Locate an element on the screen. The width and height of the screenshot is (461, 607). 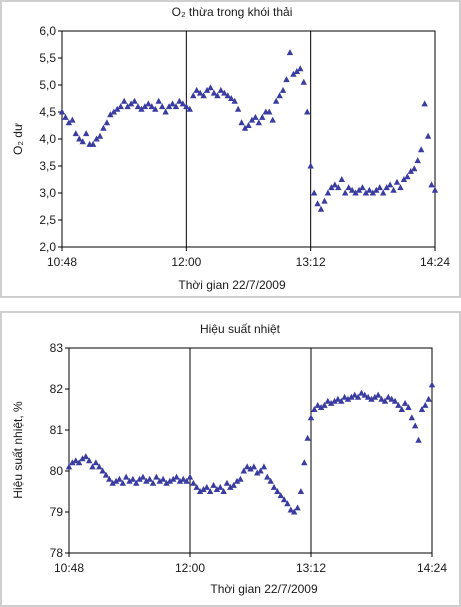
efficiency-y-axis-label: Hiệu suất nhiệt, % is located at coordinates (18, 450).